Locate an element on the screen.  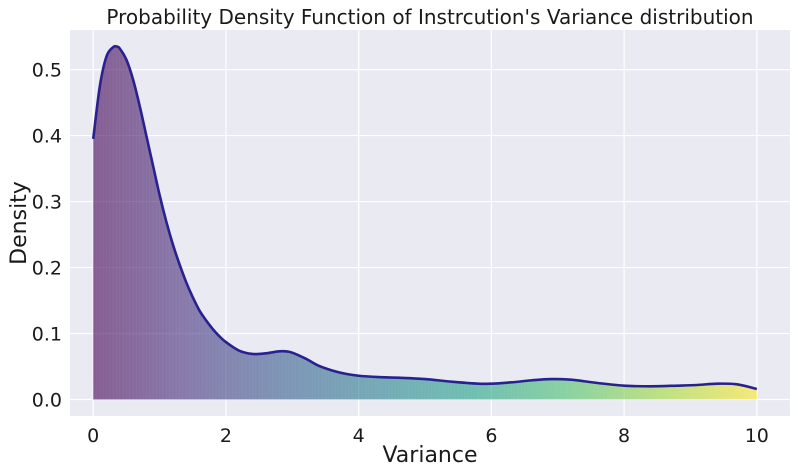
y-tick-label: 0.3 is located at coordinates (47, 203).